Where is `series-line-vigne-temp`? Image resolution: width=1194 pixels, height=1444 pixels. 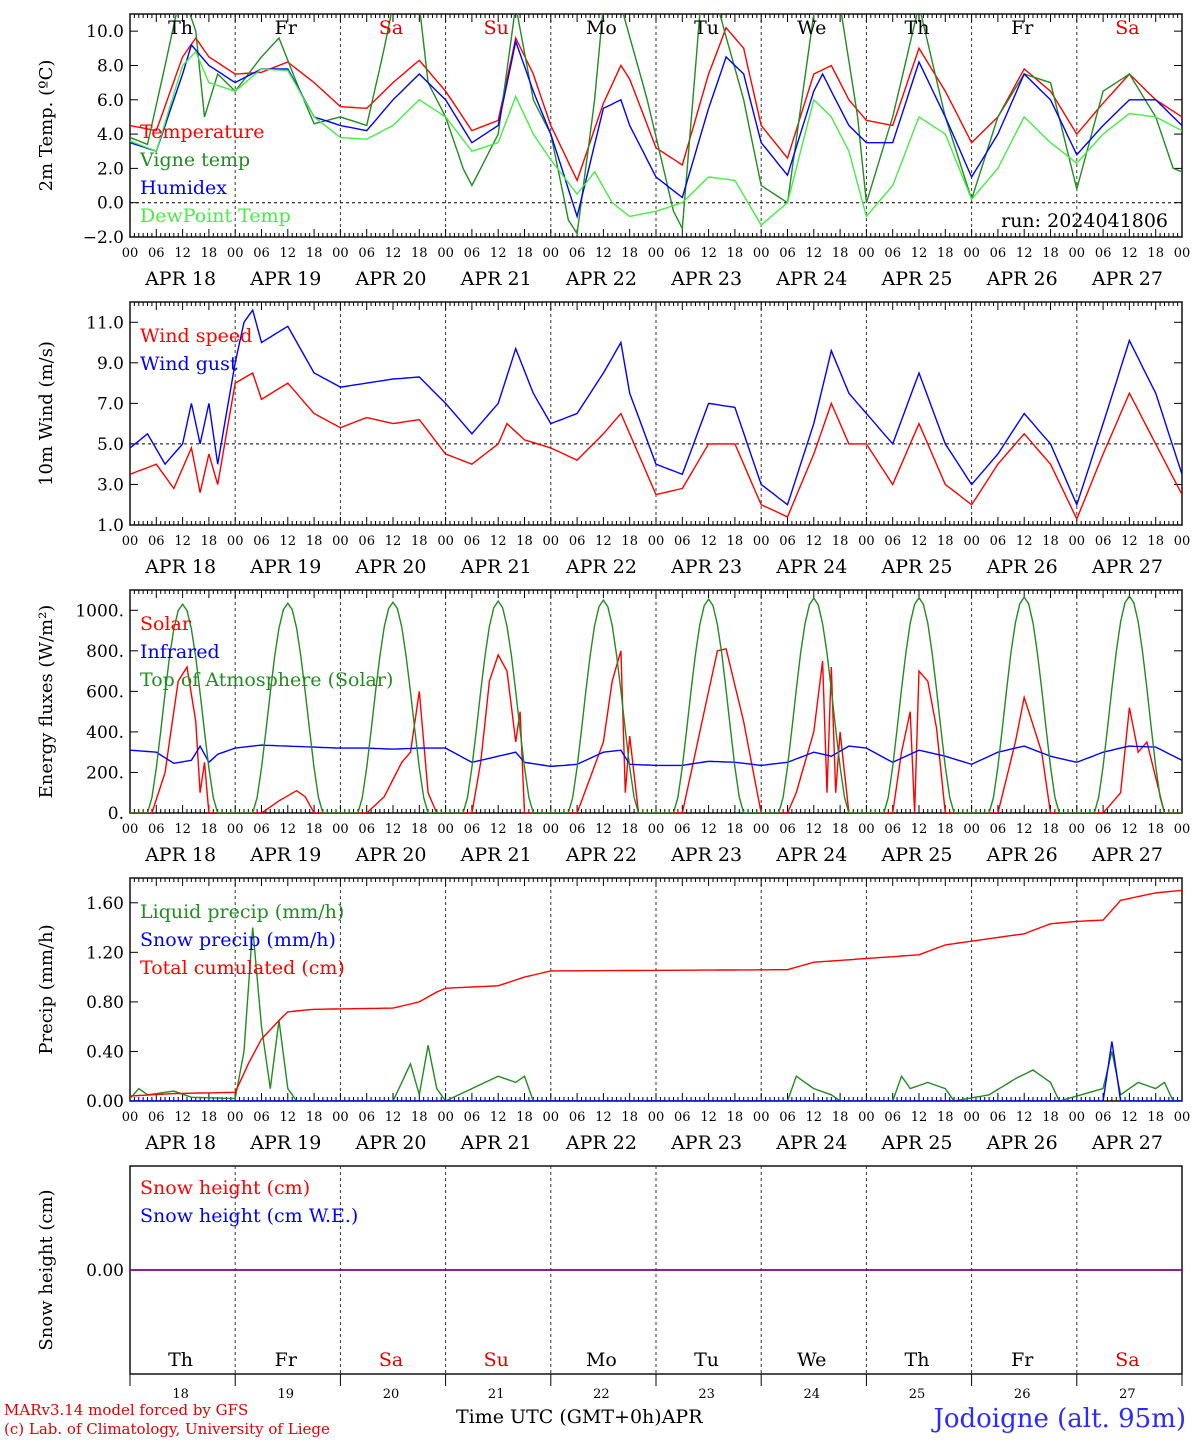
series-line-vigne-temp is located at coordinates (656, 125).